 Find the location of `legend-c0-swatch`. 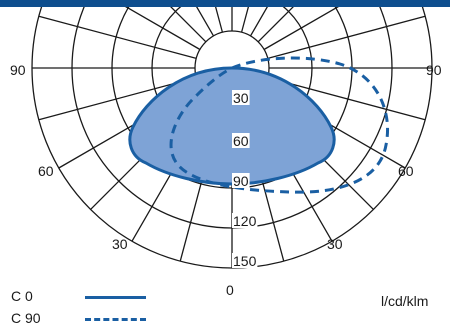

legend-c0-swatch is located at coordinates (115, 297).